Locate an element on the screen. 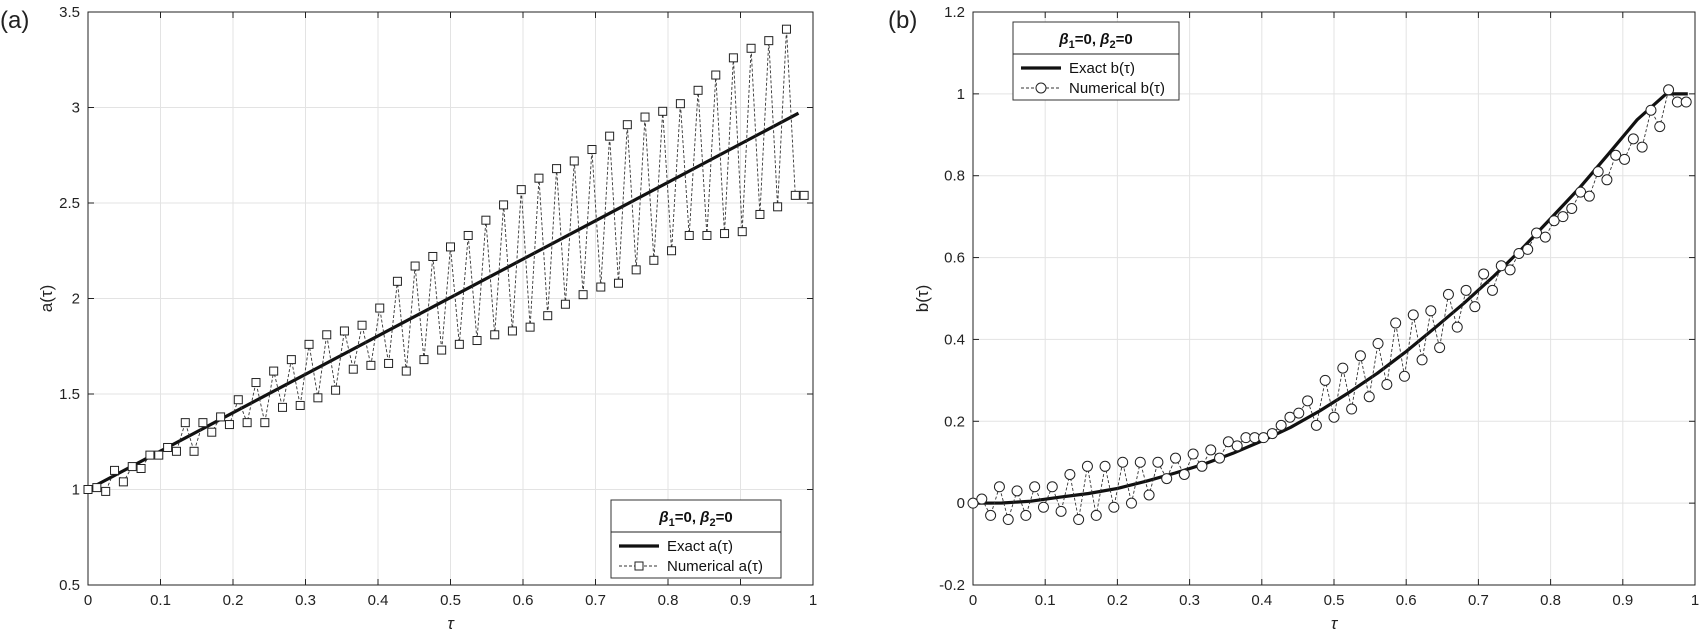  legend-entry-numerical: Numerical a(τ) is located at coordinates (715, 566).